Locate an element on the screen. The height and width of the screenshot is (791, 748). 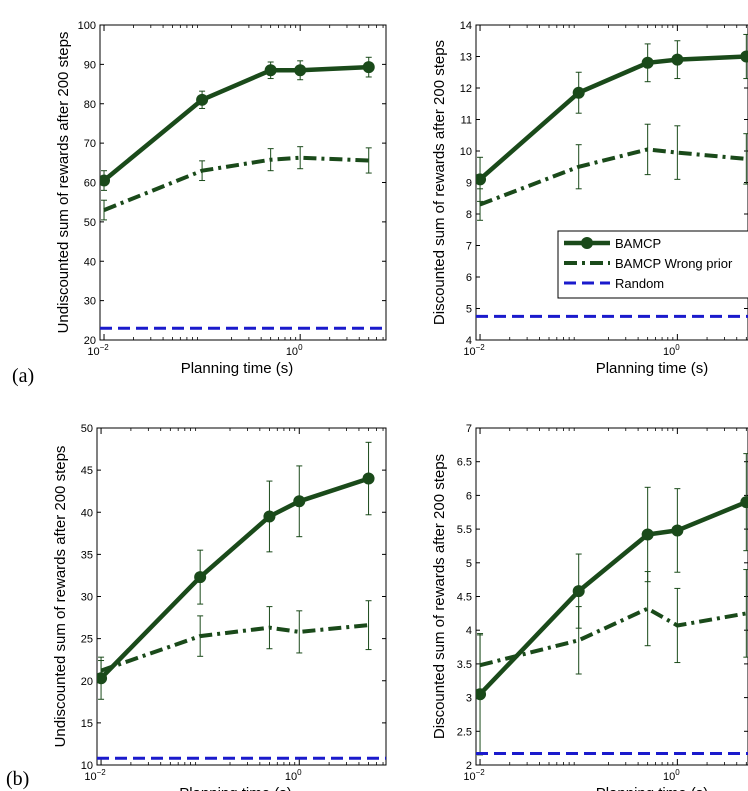
y-tick-label: 6.5 is located at coordinates (464, 463).